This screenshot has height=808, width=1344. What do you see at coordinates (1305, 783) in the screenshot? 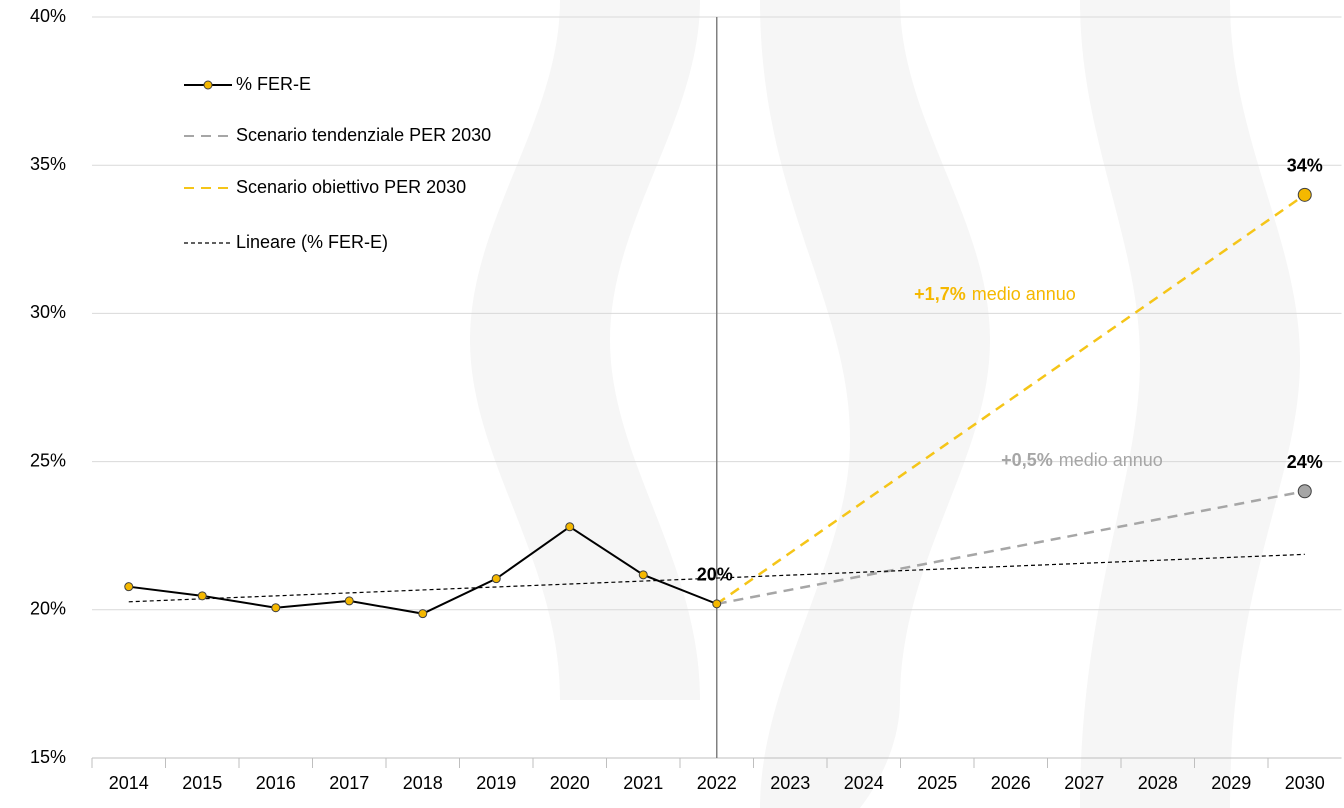
I see `x-tick-label: 2030` at bounding box center [1305, 783].